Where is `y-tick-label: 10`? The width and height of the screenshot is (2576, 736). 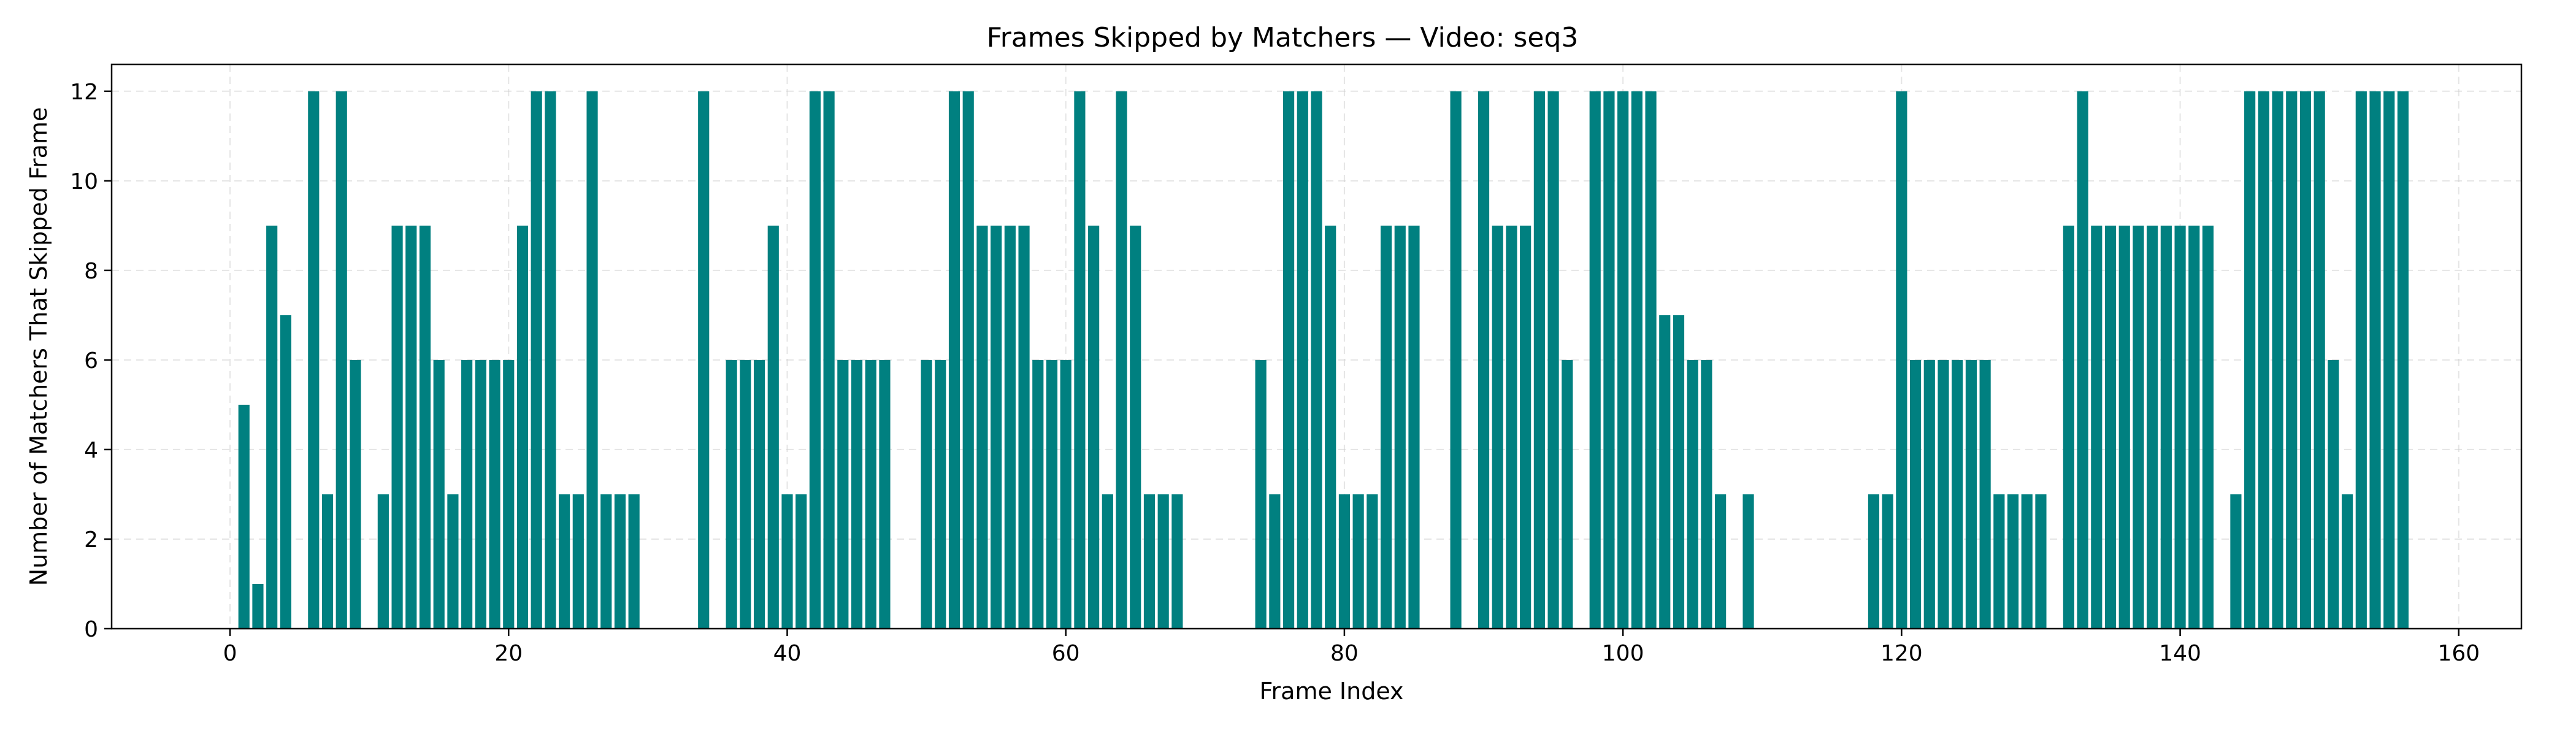 y-tick-label: 10 is located at coordinates (84, 181).